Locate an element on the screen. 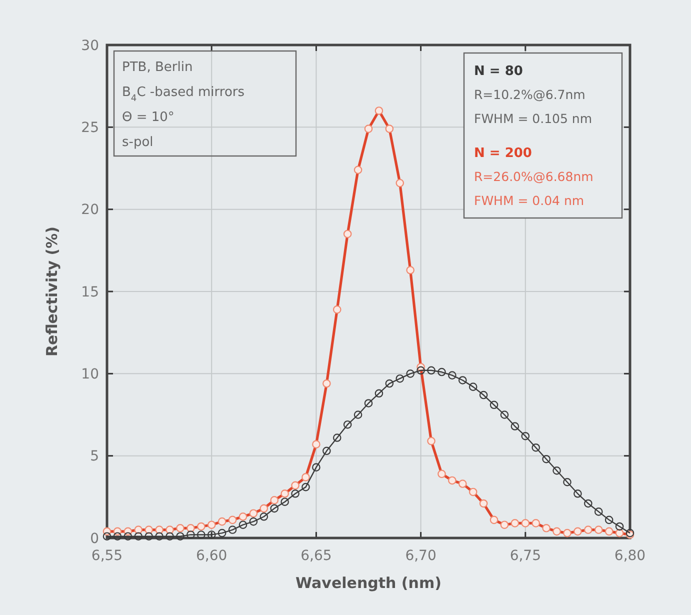 The height and width of the screenshot is (615, 691). annotation: FWHM = 0.105 nm is located at coordinates (533, 118).